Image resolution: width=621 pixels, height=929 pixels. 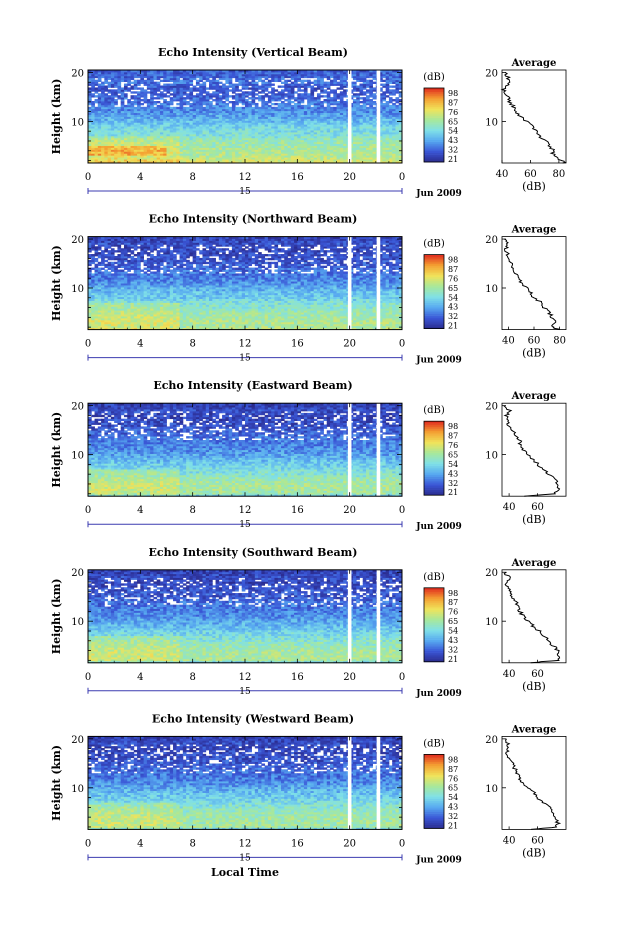 I want to click on colorbar-tick-label: 43, so click(x=453, y=807).